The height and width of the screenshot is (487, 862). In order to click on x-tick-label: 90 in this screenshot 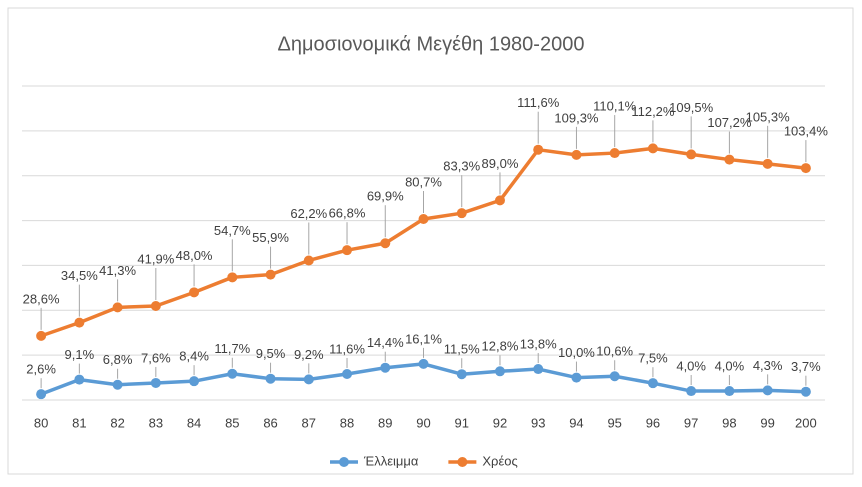, I will do `click(423, 422)`.